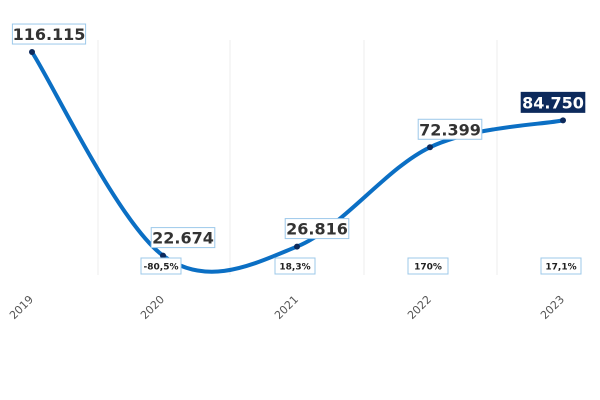  I want to click on x-tick-label-2023: 2023, so click(552, 307).